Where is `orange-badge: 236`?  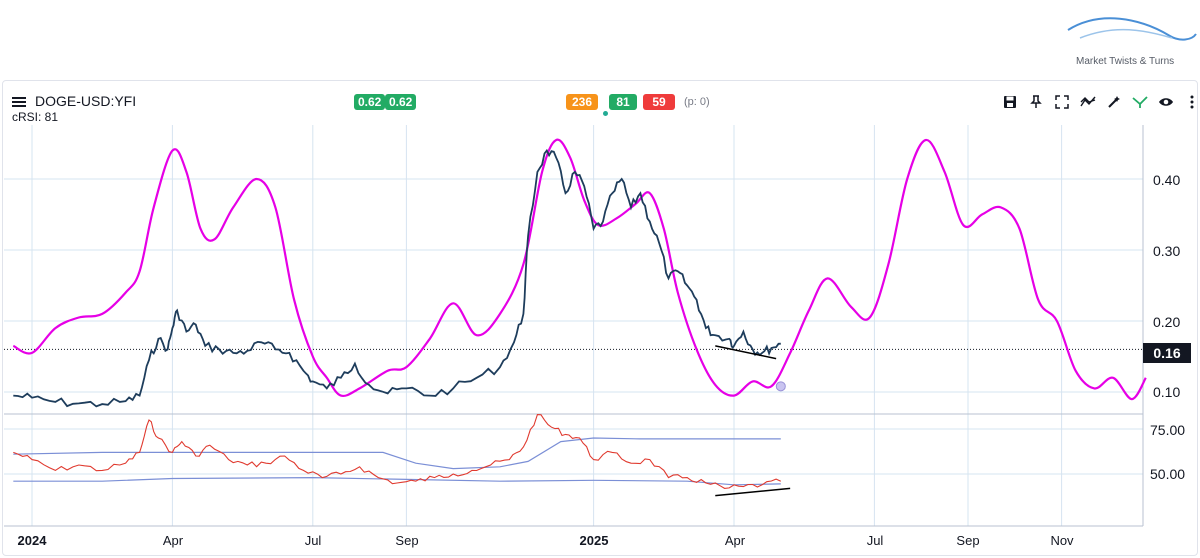 orange-badge: 236 is located at coordinates (582, 102).